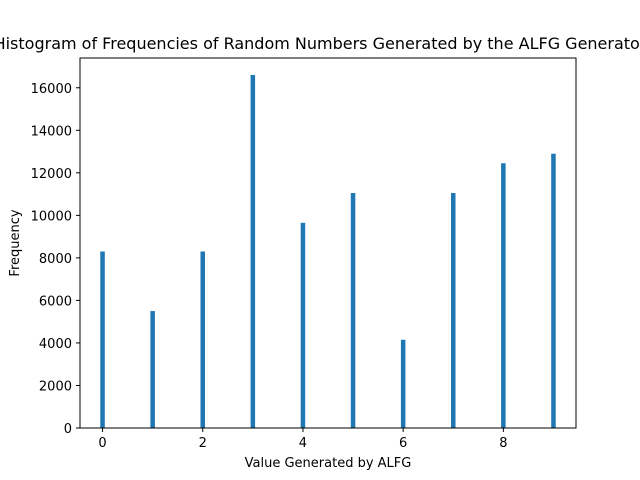 The width and height of the screenshot is (640, 480). I want to click on y-tick-label: 4000, so click(55, 344).